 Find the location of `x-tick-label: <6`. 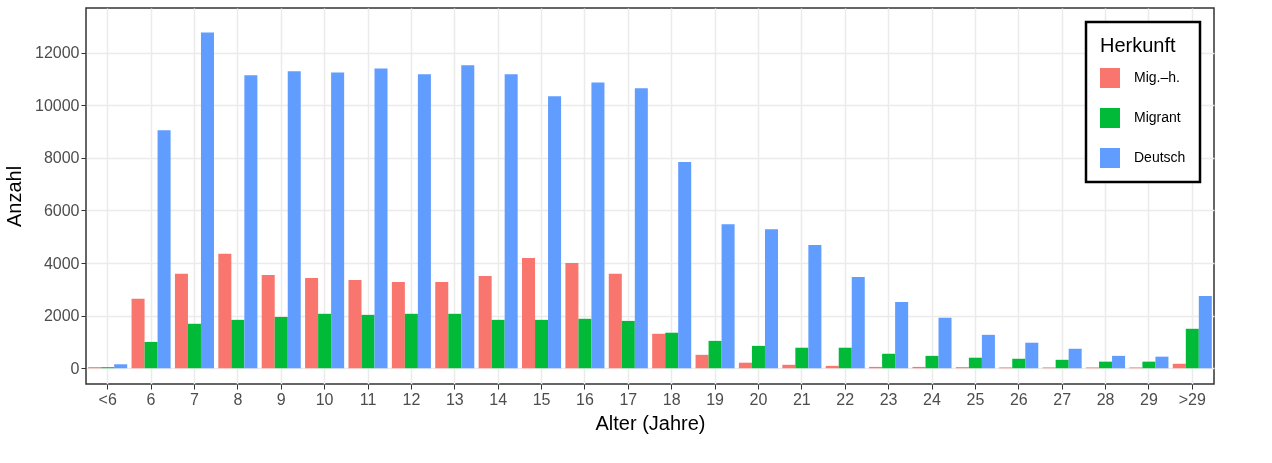

x-tick-label: <6 is located at coordinates (107, 399).